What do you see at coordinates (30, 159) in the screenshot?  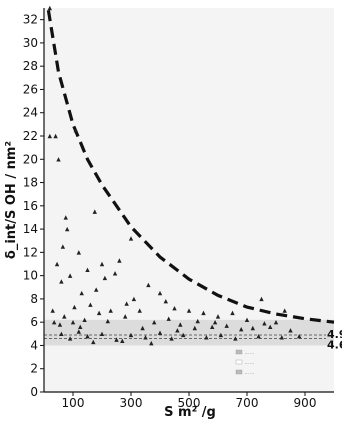 I see `y-tick-label: 20` at bounding box center [30, 159].